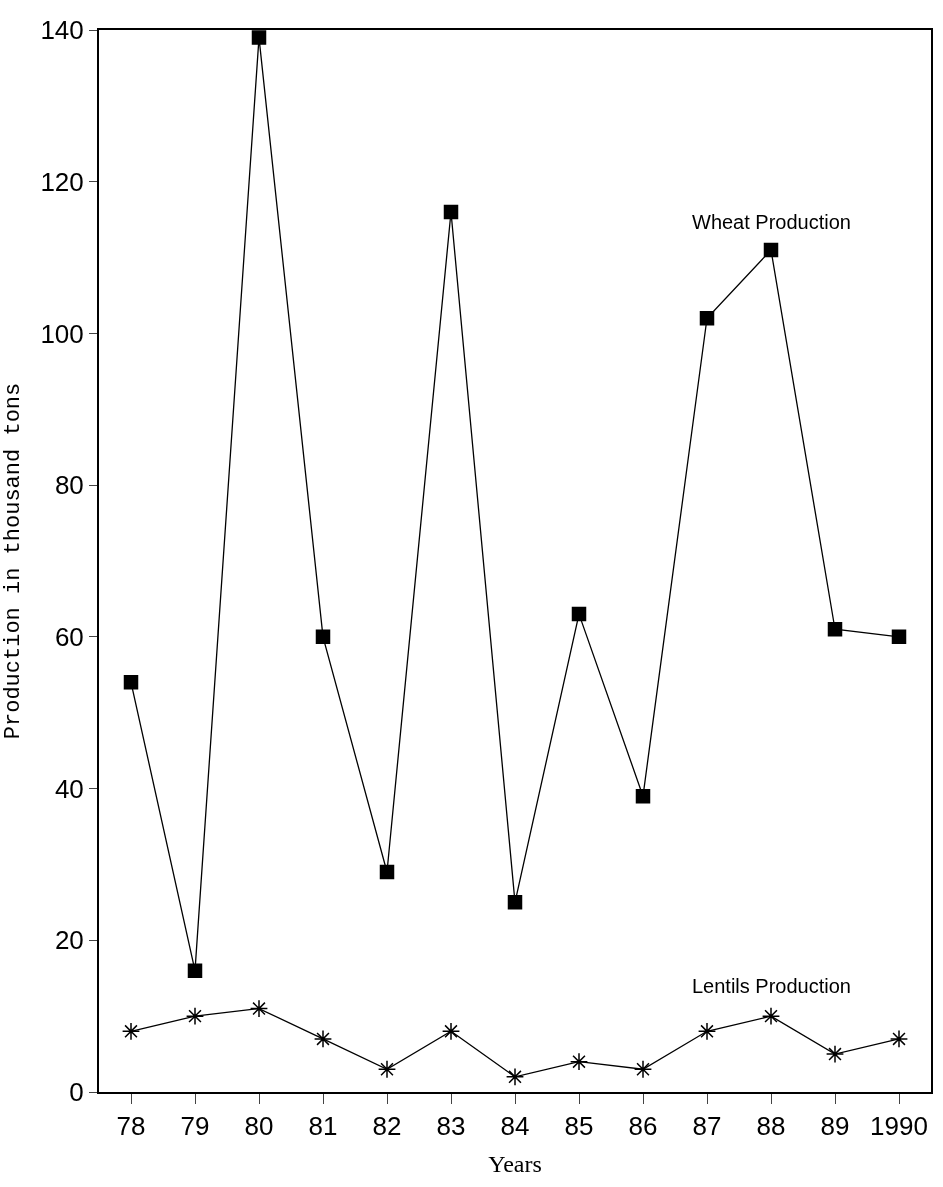  I want to click on y-tick-label: 60, so click(69, 636).